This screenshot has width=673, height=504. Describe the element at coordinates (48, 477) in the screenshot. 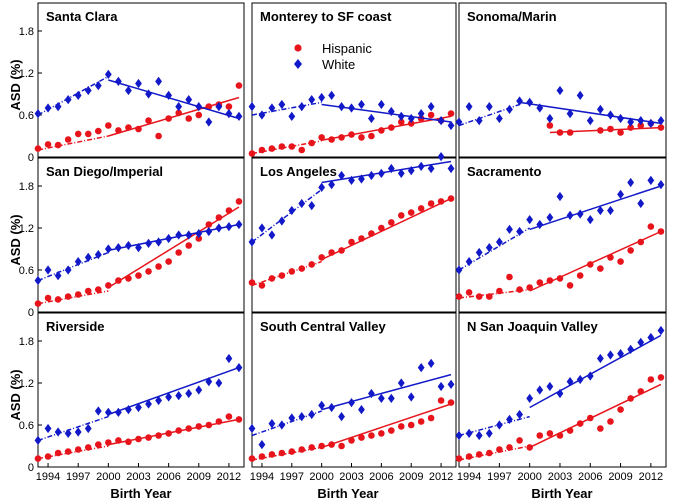

I see `x-tick-label: 1994` at that location.